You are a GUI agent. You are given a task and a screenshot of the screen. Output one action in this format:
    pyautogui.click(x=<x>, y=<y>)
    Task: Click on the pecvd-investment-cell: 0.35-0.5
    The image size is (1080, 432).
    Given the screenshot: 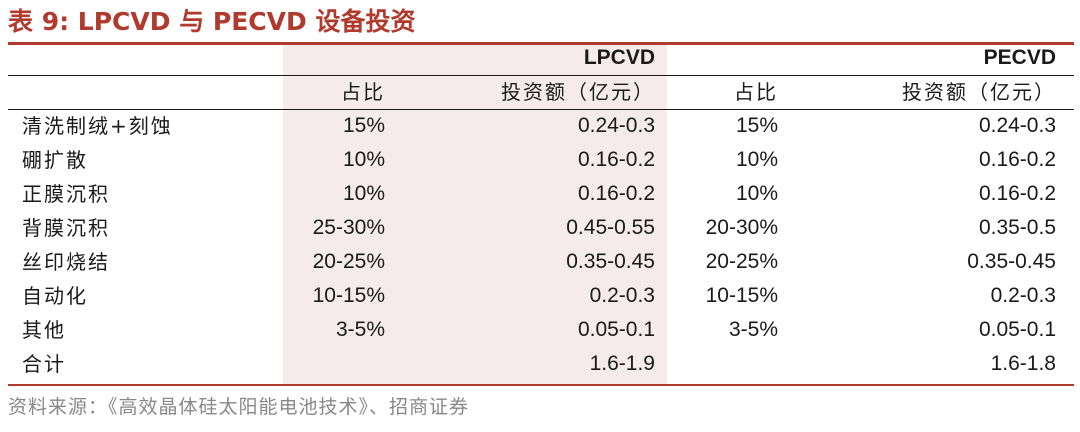 What is the action you would take?
    pyautogui.click(x=1017, y=227)
    